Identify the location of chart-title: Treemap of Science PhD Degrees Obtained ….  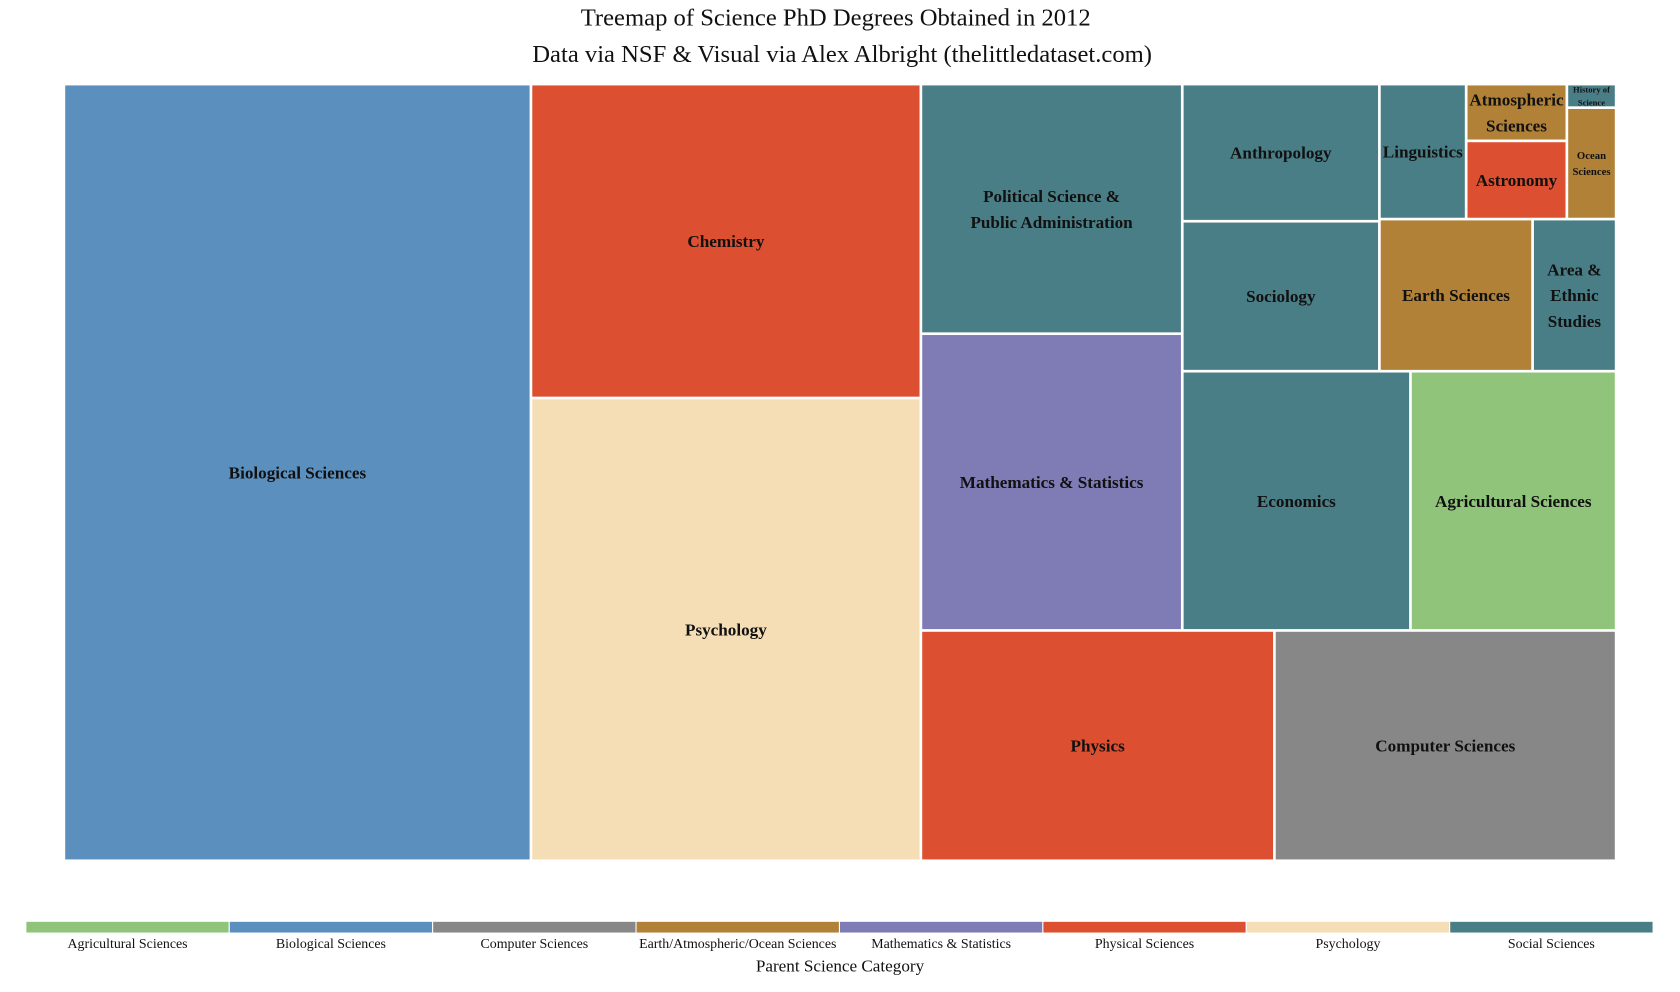
(836, 18).